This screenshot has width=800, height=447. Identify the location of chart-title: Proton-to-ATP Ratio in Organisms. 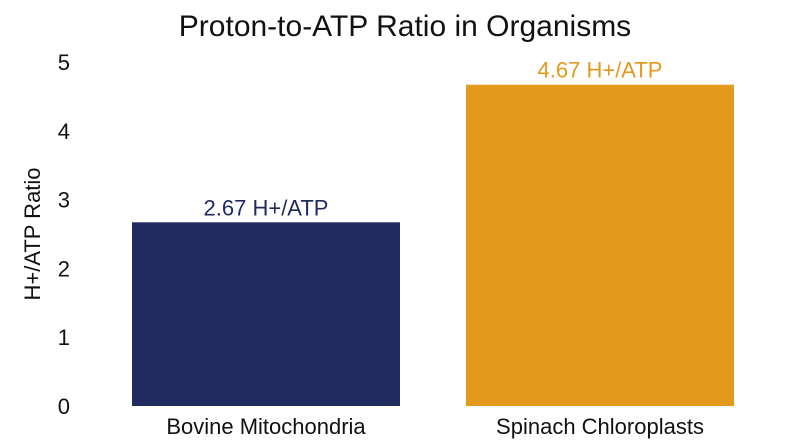
(405, 26).